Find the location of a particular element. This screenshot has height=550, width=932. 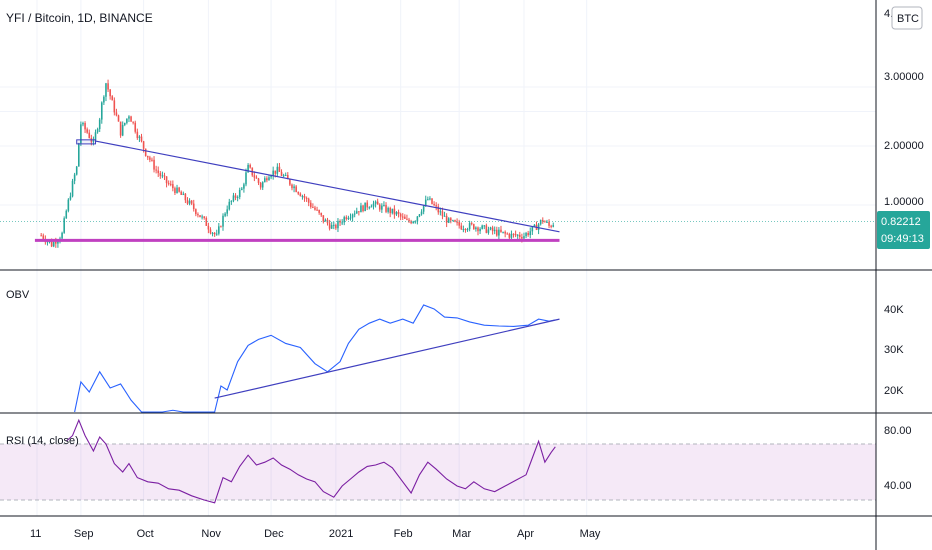

obv-tick: 40K is located at coordinates (894, 310).